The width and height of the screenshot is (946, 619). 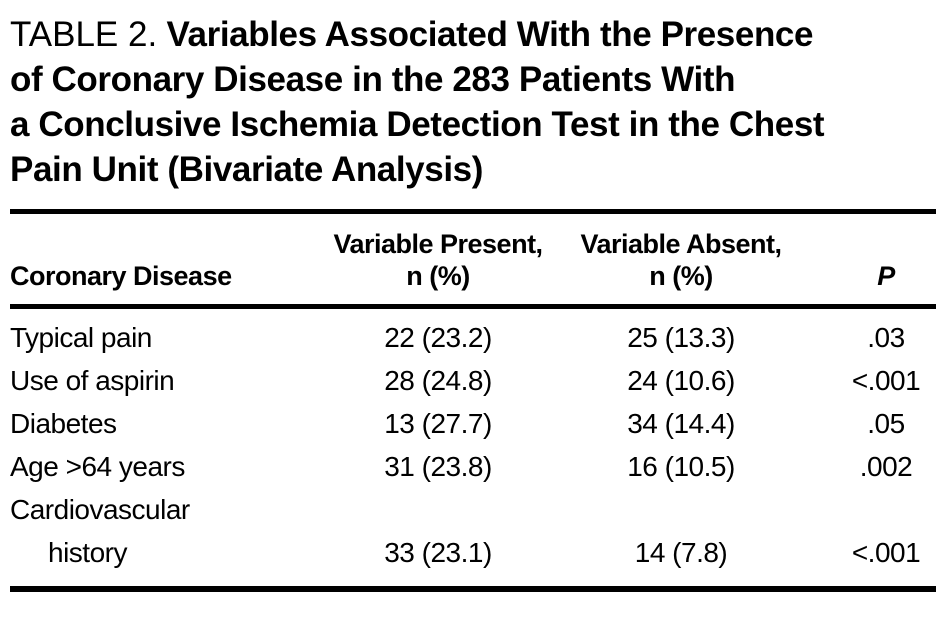 I want to click on column-header-p-value: P, so click(x=886, y=276).